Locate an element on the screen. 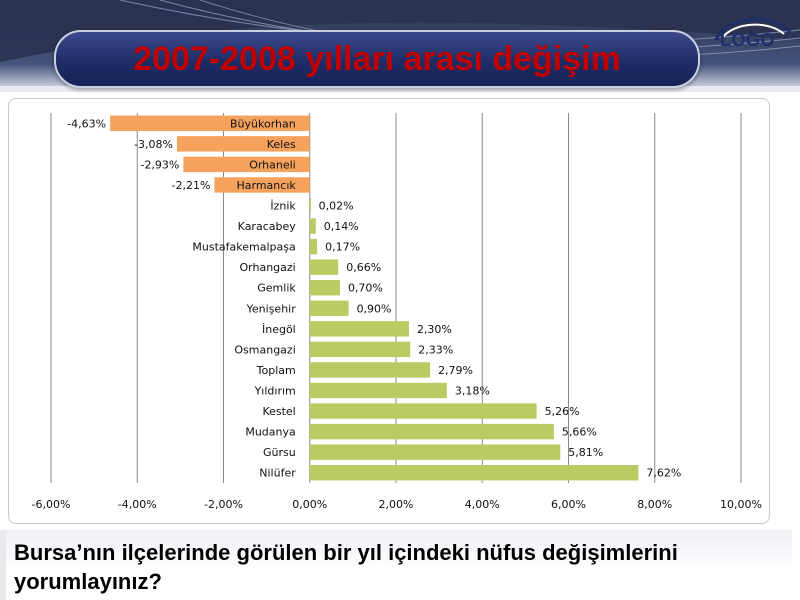 Image resolution: width=800 pixels, height=600 pixels. value-label: 0,17% is located at coordinates (342, 247).